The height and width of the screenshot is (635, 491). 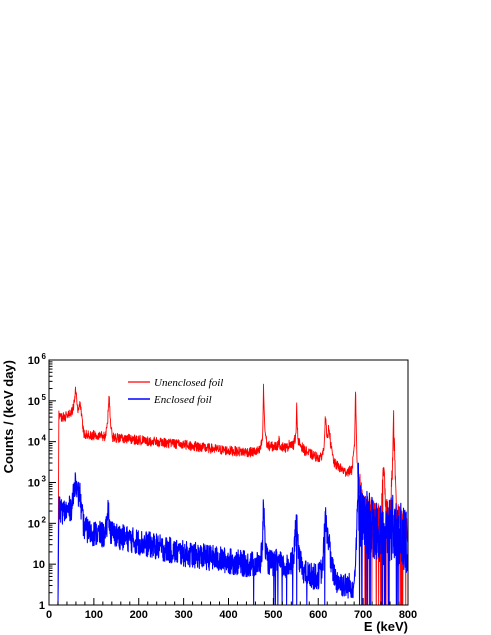 What do you see at coordinates (44, 397) in the screenshot?
I see `y-tick-exponent: 5` at bounding box center [44, 397].